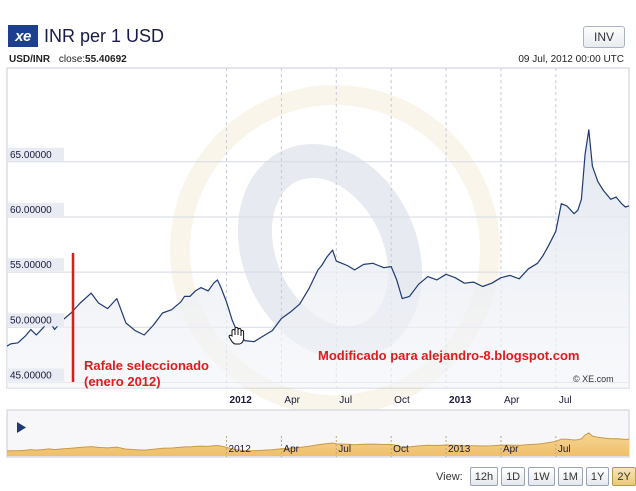  What do you see at coordinates (31, 320) in the screenshot?
I see `y-tick-label: 50.00000` at bounding box center [31, 320].